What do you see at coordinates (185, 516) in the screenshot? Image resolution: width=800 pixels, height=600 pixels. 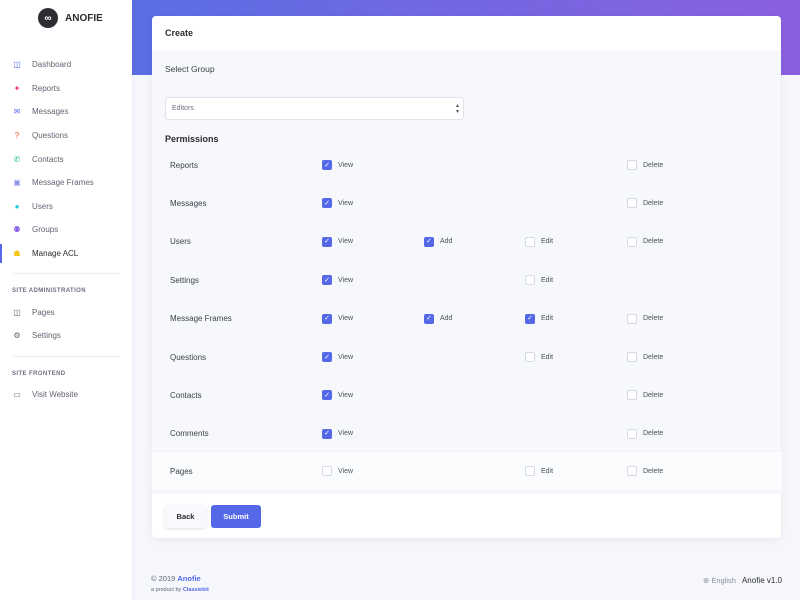 I see `back-button: Back` at bounding box center [185, 516].